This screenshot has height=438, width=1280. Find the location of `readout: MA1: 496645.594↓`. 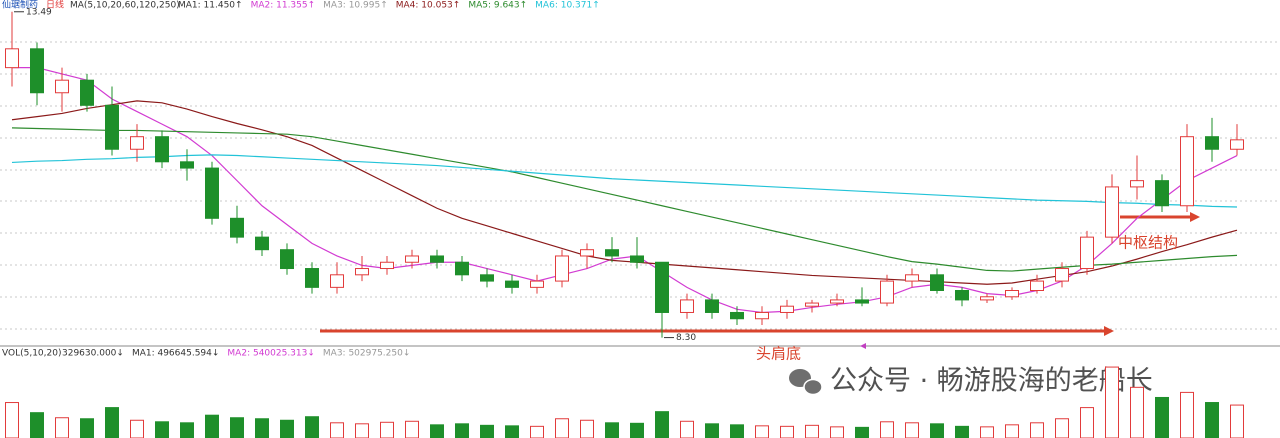

readout: MA1: 496645.594↓ is located at coordinates (175, 354).